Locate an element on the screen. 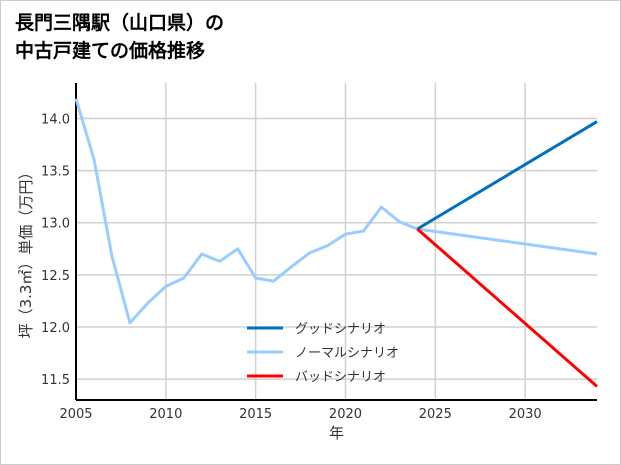 Image resolution: width=621 pixels, height=465 pixels. x-tick-label: 2010 is located at coordinates (165, 414).